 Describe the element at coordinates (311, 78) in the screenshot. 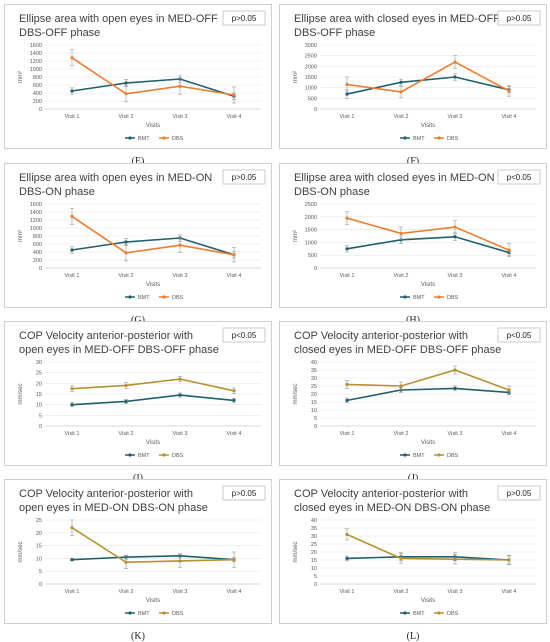

I see `y-tick-label: 1500` at that location.